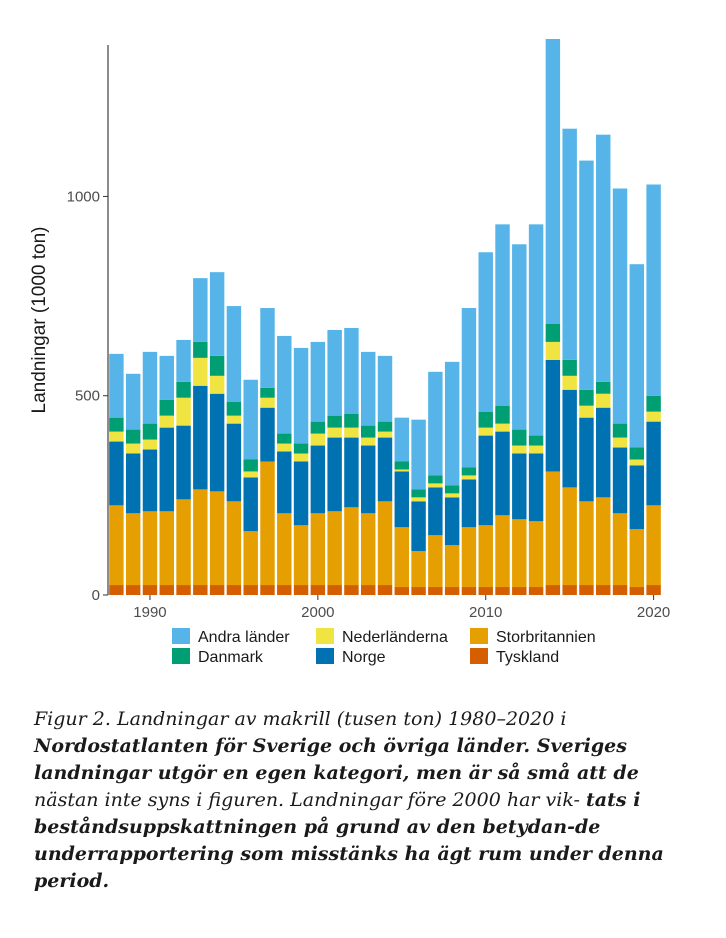 The image size is (726, 938). Describe the element at coordinates (485, 556) in the screenshot. I see `bar-segment-storbritannien-2010` at that location.